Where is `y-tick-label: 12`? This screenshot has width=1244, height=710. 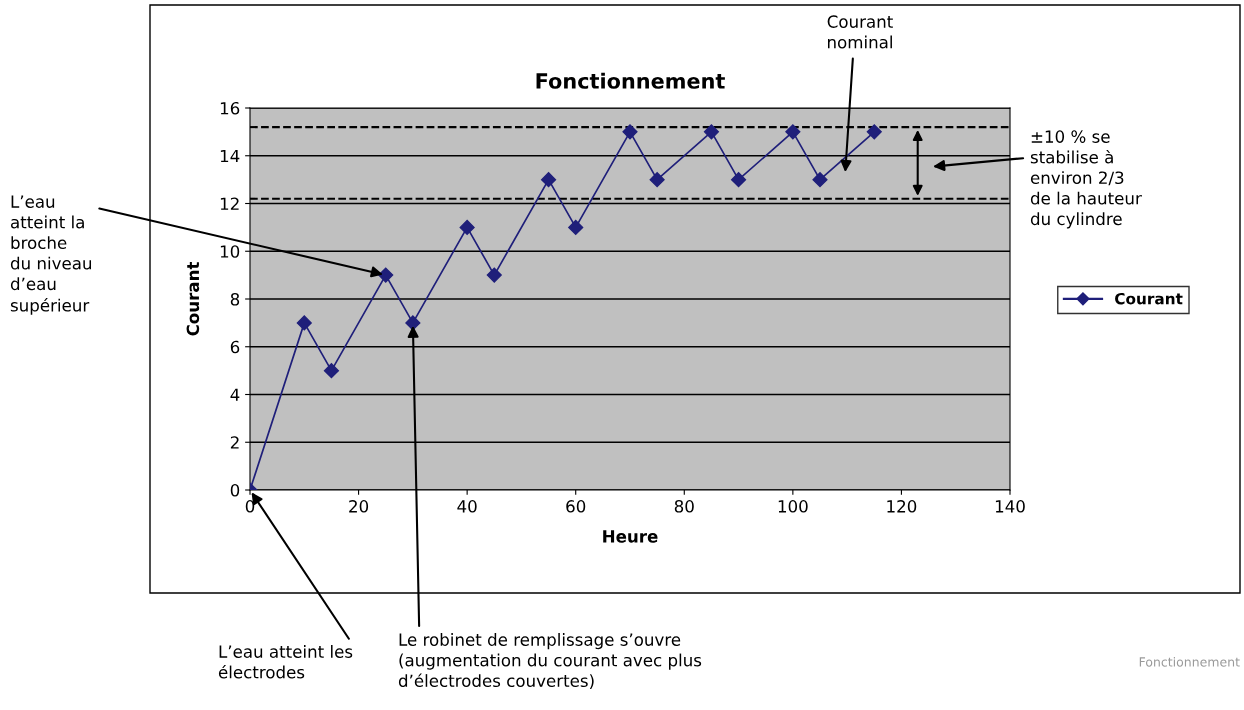 y-tick-label: 12 is located at coordinates (229, 203).